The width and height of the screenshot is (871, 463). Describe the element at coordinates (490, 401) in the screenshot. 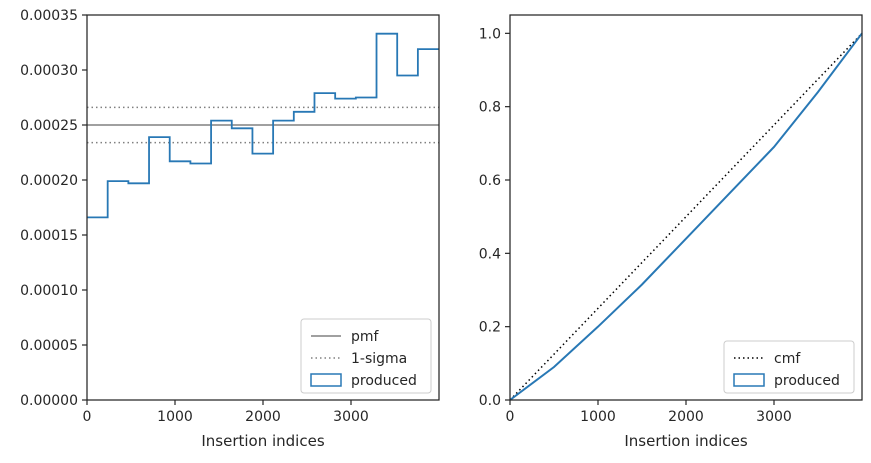

I see `y-tick-label: 0.0` at that location.